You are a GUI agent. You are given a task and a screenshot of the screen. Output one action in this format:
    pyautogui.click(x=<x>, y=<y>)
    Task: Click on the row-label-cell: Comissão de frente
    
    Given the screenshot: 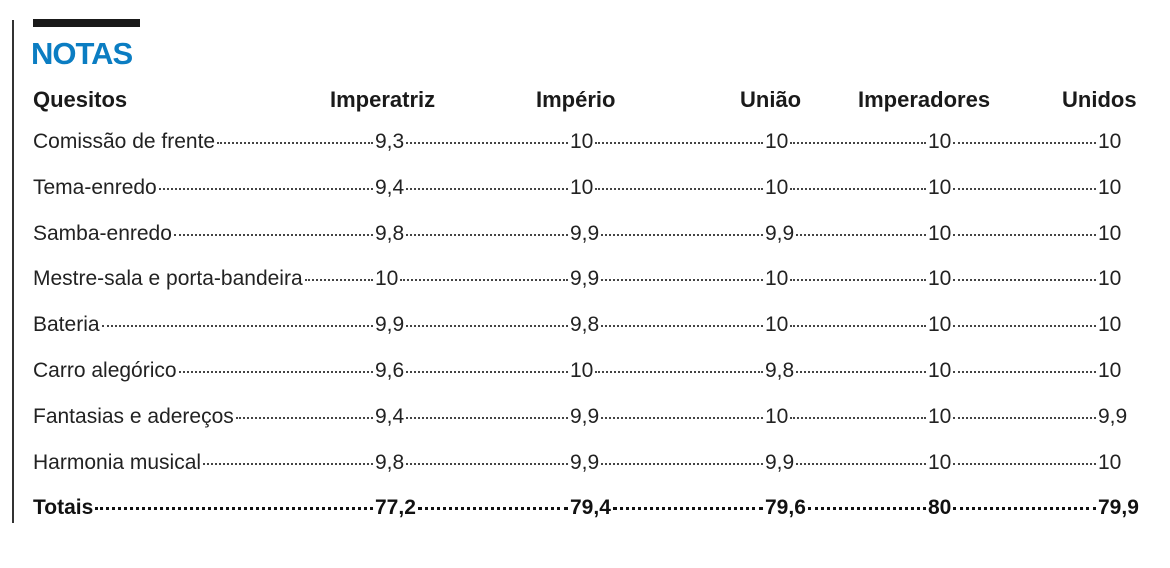 What is the action you would take?
    pyautogui.click(x=204, y=145)
    